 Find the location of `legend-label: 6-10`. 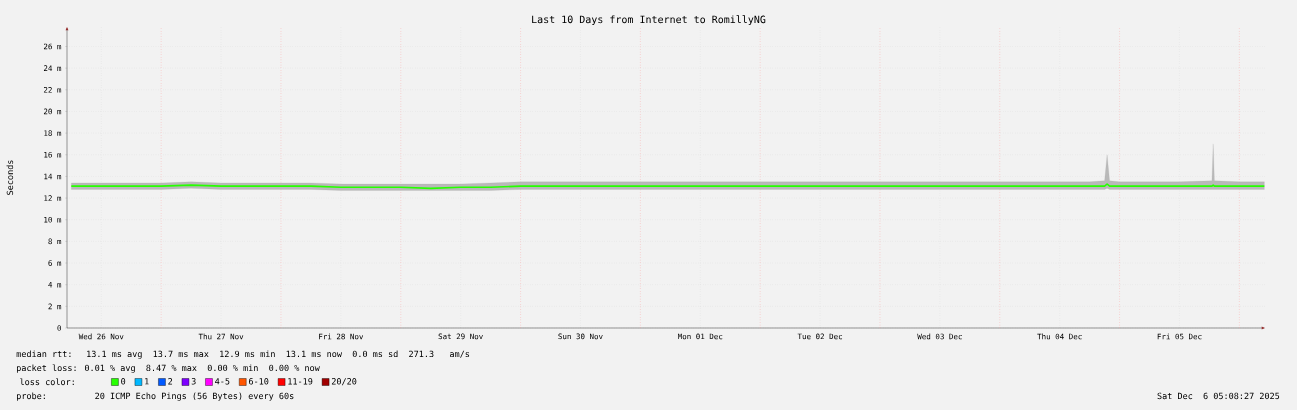

legend-label: 6-10 is located at coordinates (258, 381).